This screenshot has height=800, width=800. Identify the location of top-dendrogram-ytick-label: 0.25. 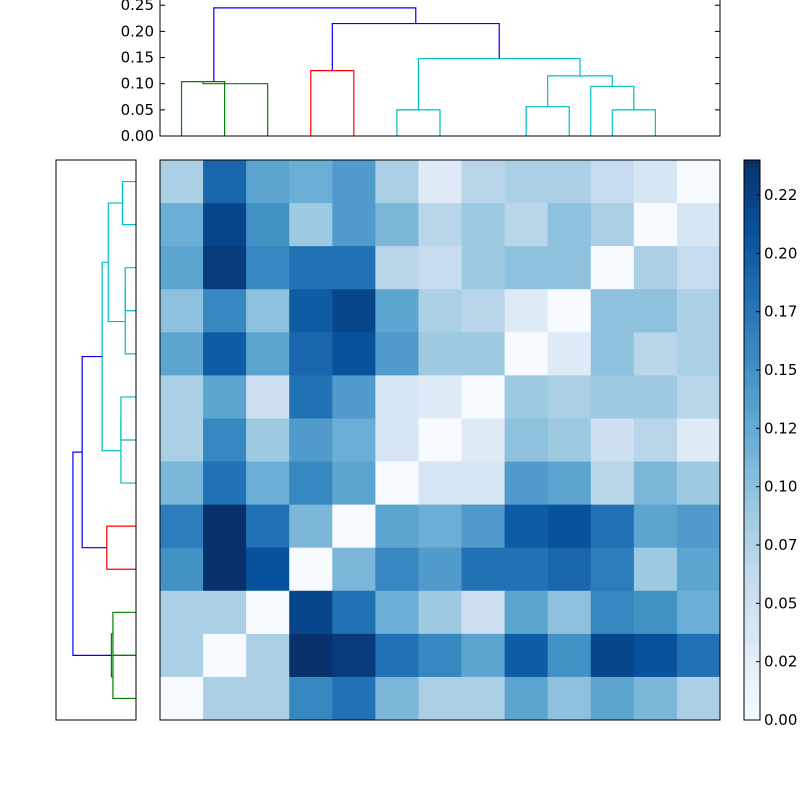
(137, 7).